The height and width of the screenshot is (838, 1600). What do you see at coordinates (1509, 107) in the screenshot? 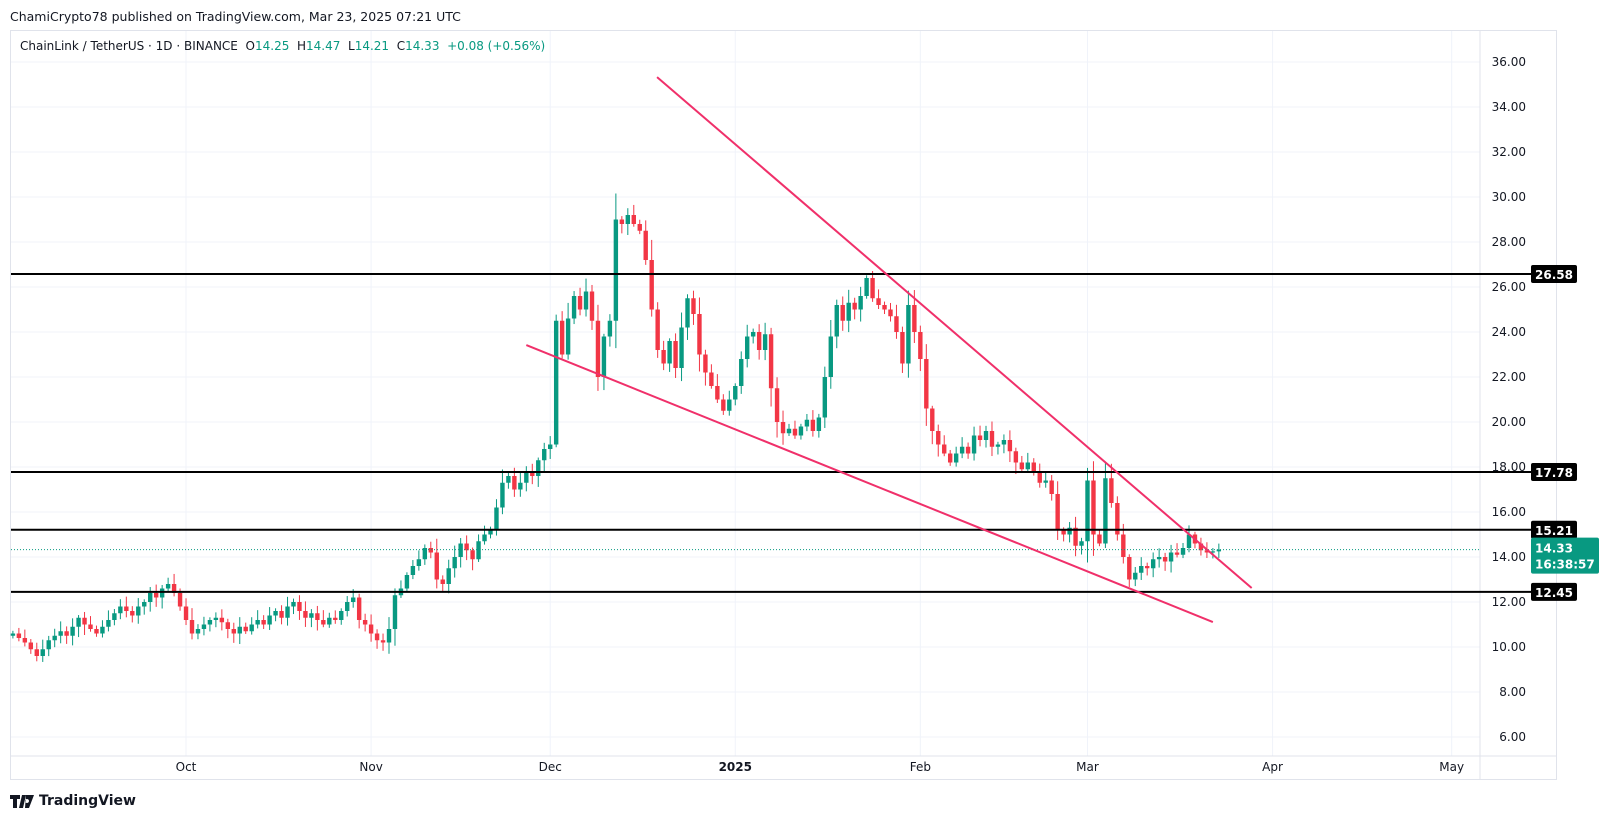
I see `y-tick-label: 34.00` at bounding box center [1509, 107].